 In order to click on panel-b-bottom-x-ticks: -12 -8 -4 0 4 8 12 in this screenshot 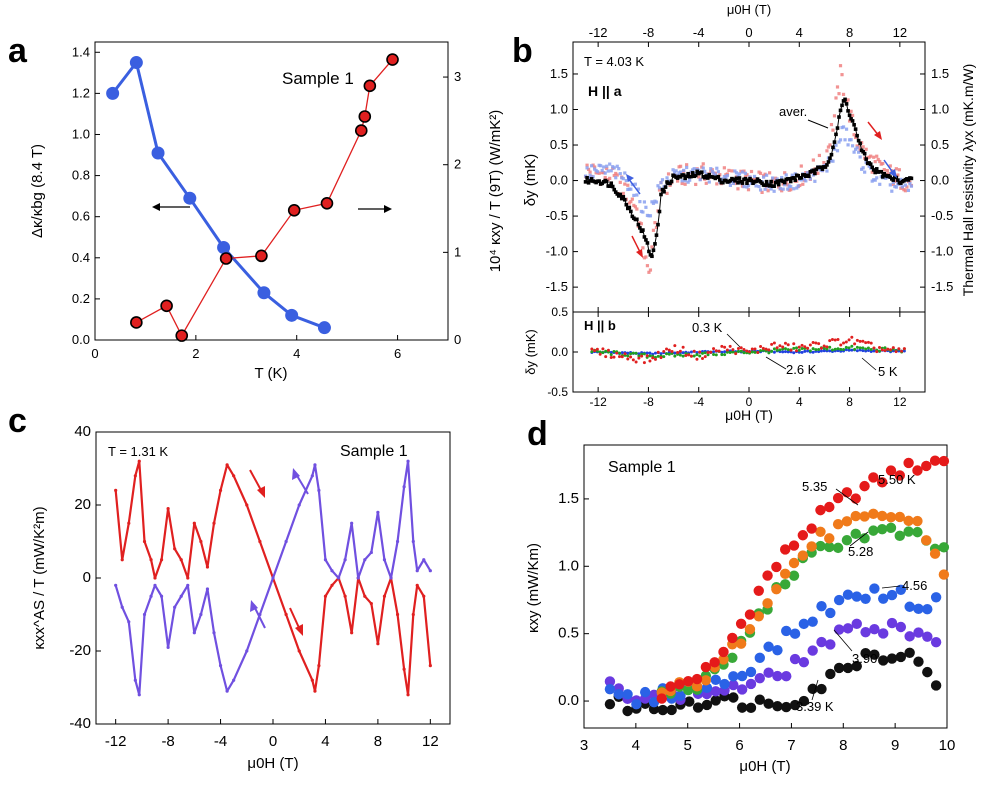, I will do `click(748, 360)`.